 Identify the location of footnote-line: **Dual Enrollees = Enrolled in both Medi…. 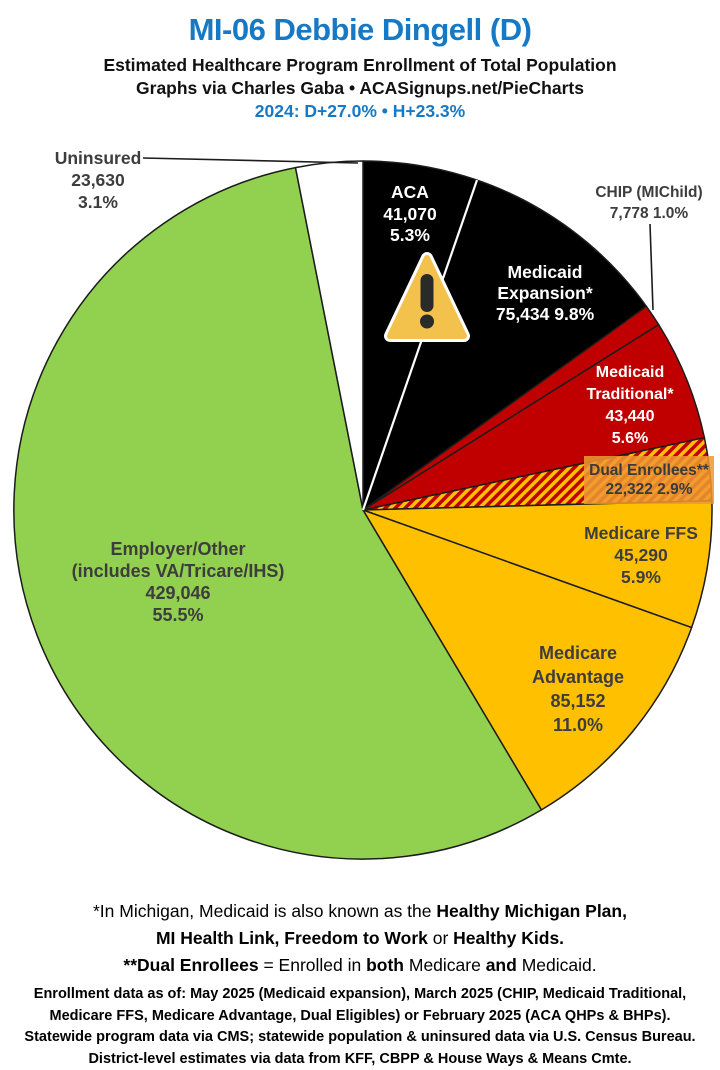
(360, 965).